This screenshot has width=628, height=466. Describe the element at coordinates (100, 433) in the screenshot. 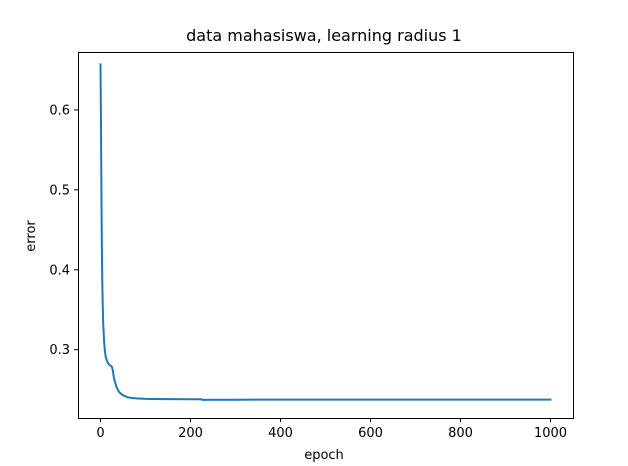

I see `x-tick-label: 0` at that location.